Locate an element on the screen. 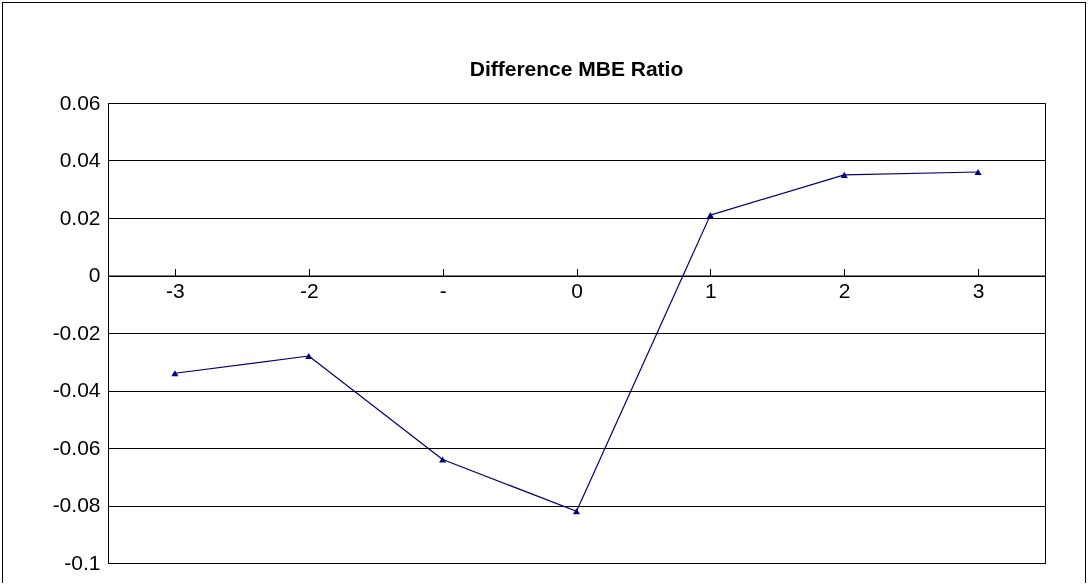 This screenshot has width=1090, height=587. y-tick-label: -0.02 is located at coordinates (76, 332).